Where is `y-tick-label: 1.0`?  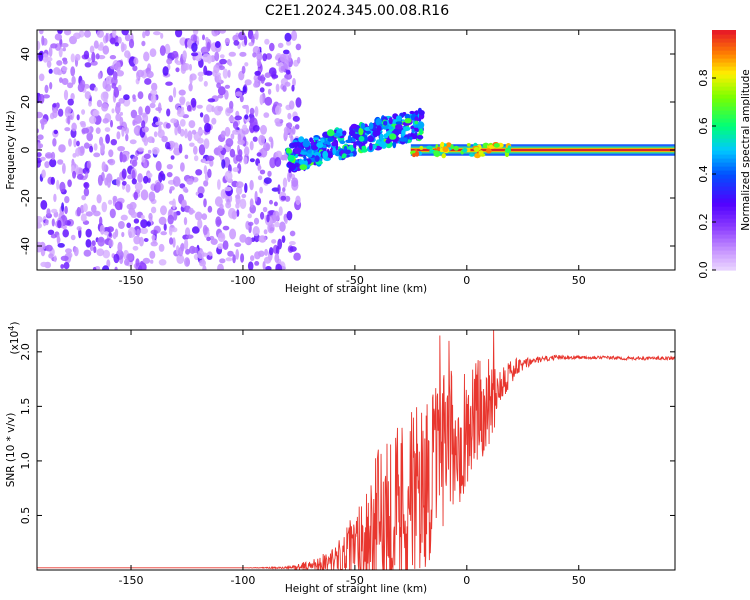 y-tick-label: 1.0 is located at coordinates (25, 461).